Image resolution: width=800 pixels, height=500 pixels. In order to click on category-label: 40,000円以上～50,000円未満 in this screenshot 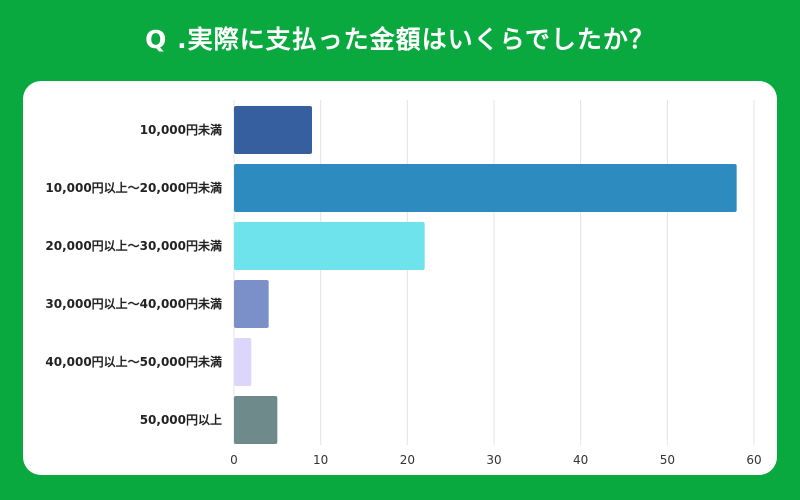, I will do `click(133, 361)`.